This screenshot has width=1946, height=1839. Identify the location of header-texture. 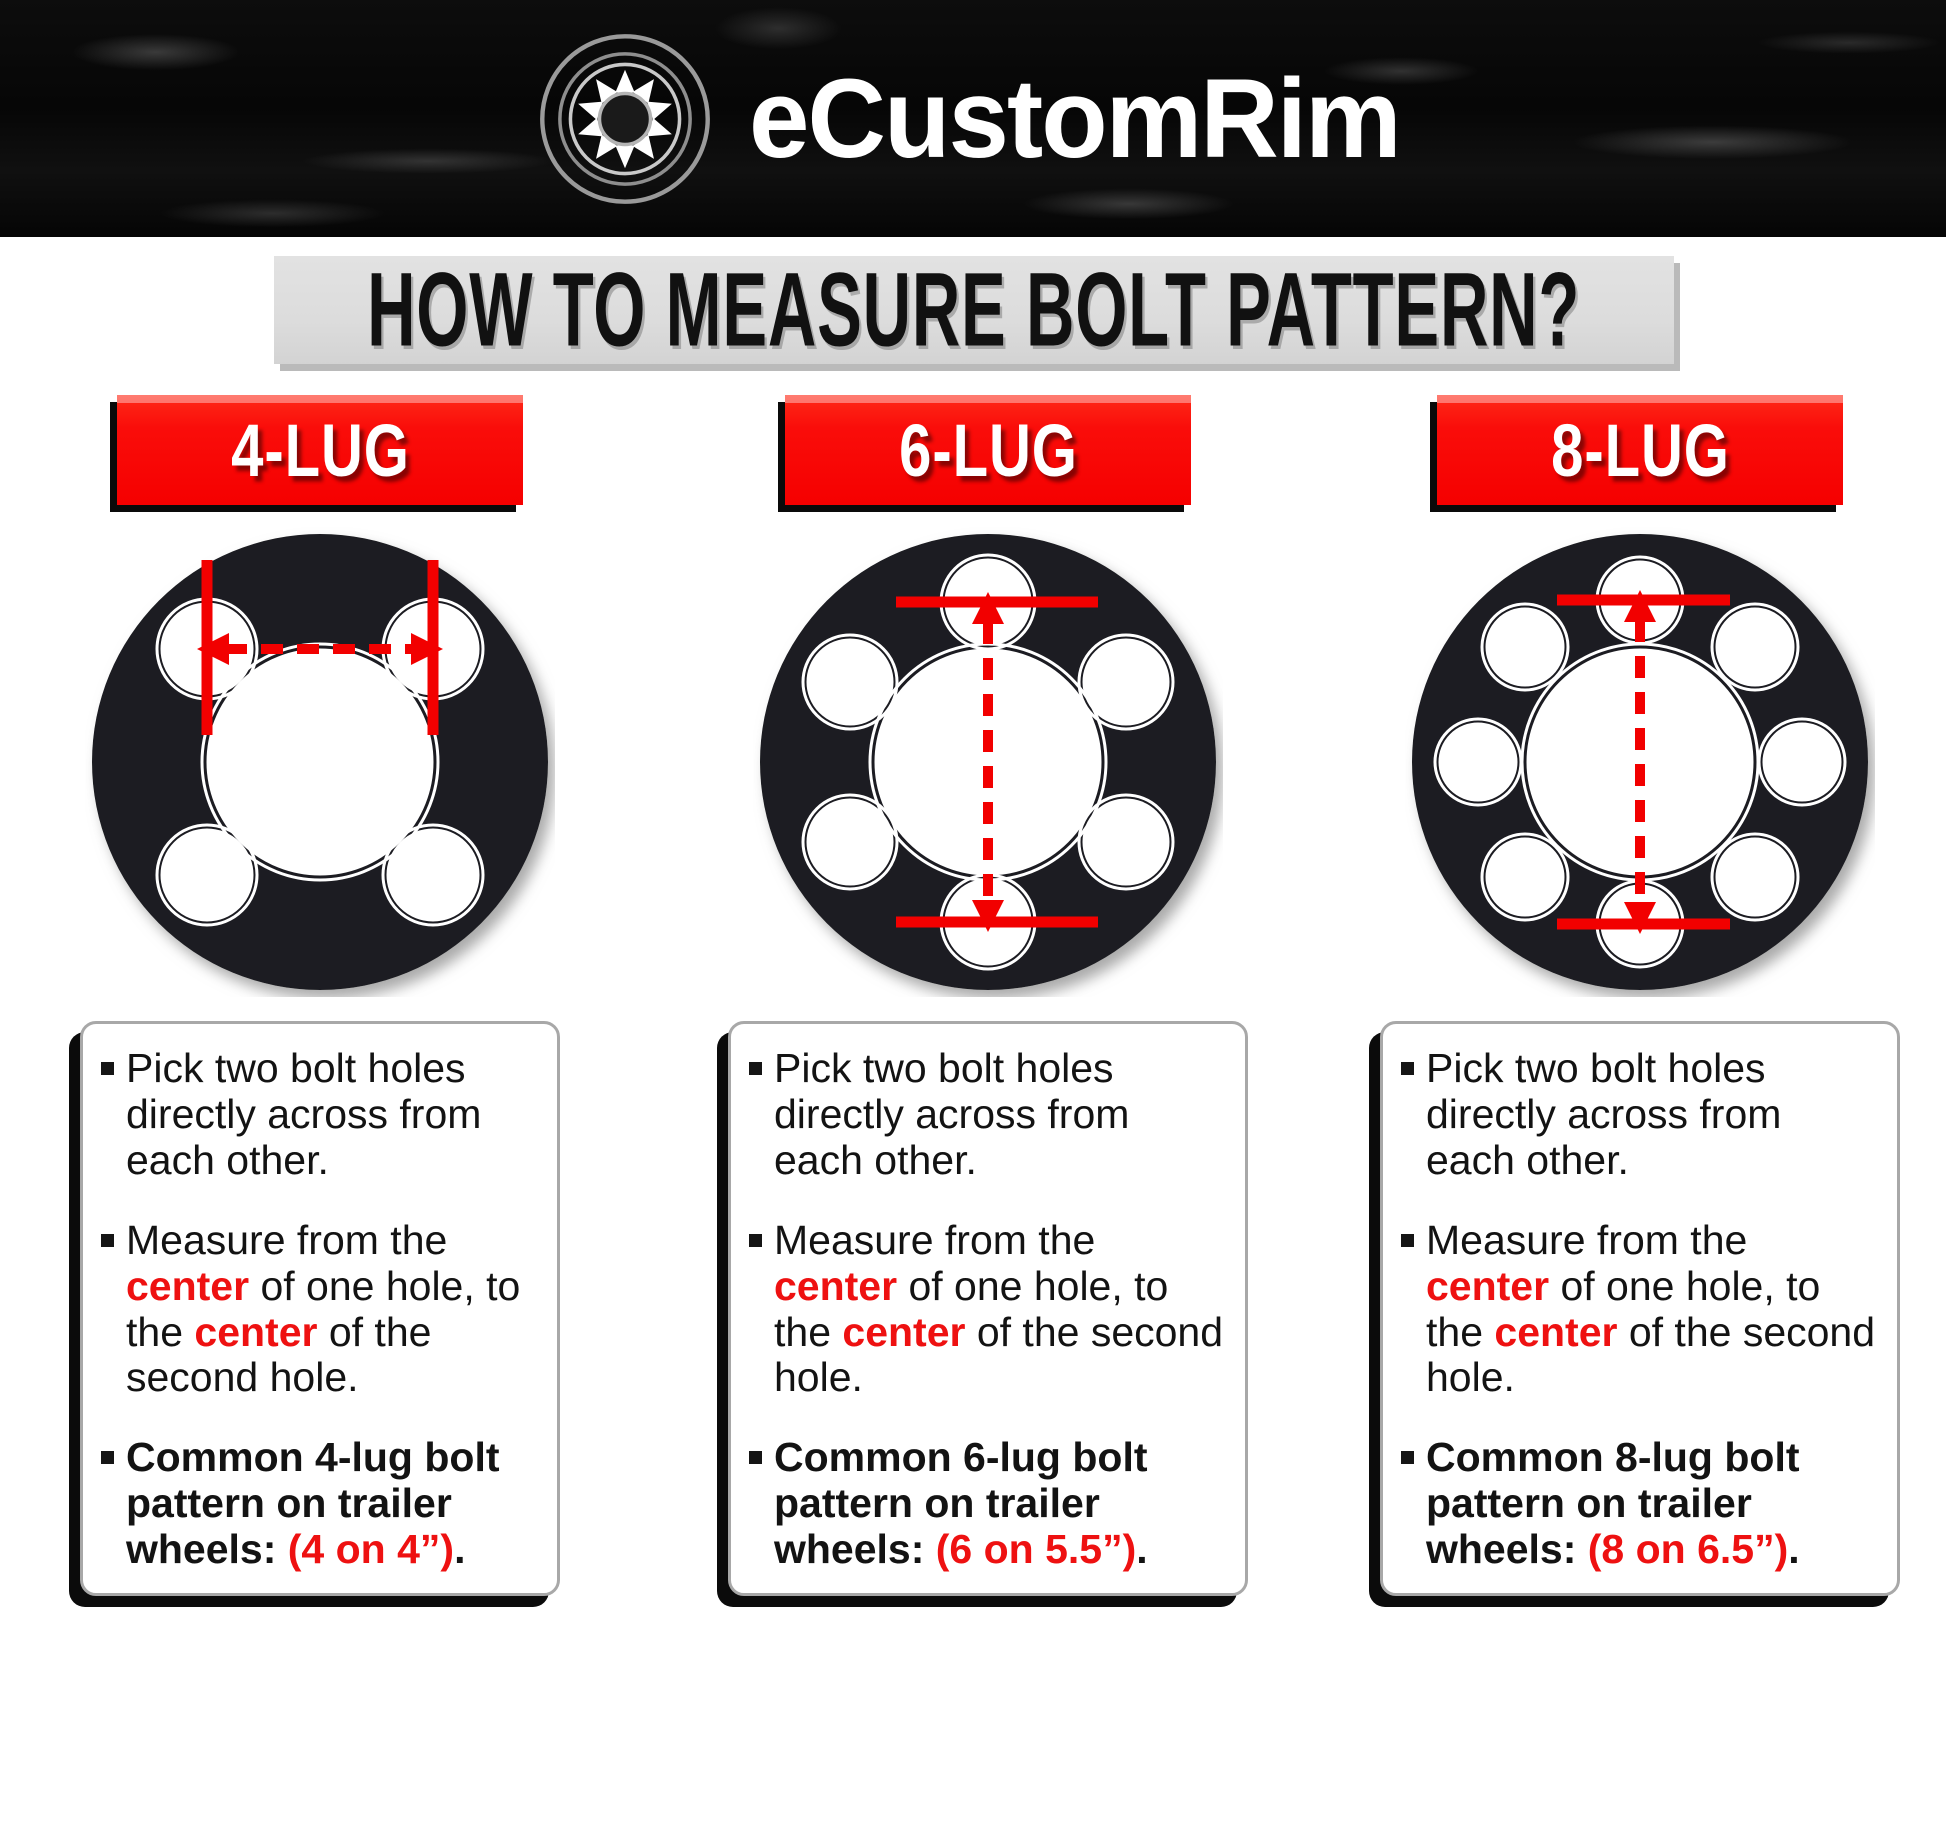
(973, 118).